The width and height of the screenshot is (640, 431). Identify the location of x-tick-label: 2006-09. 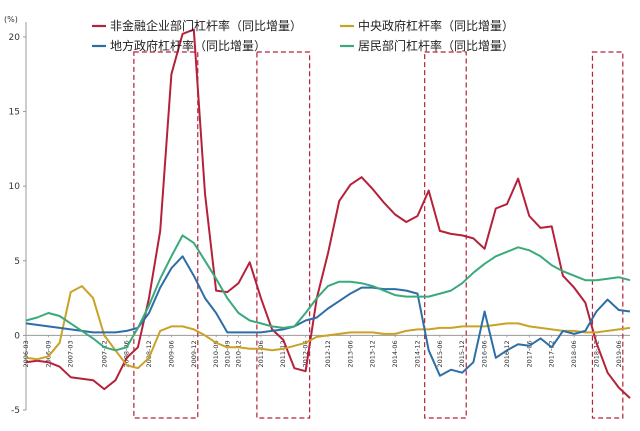
(48, 353).